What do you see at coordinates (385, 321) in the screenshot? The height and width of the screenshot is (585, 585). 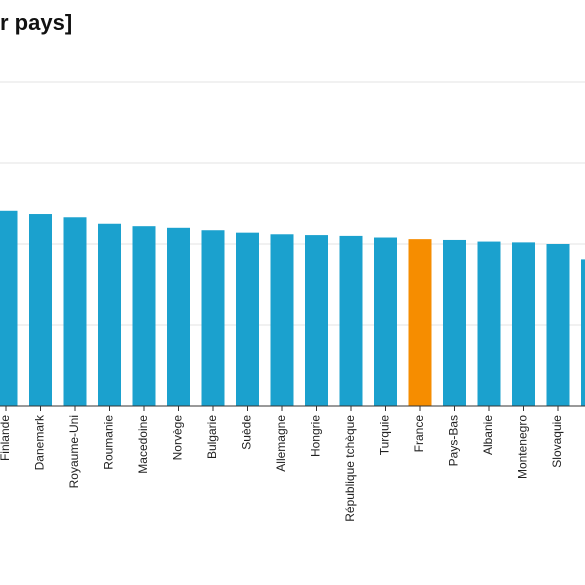 I see `bar-turquie` at bounding box center [385, 321].